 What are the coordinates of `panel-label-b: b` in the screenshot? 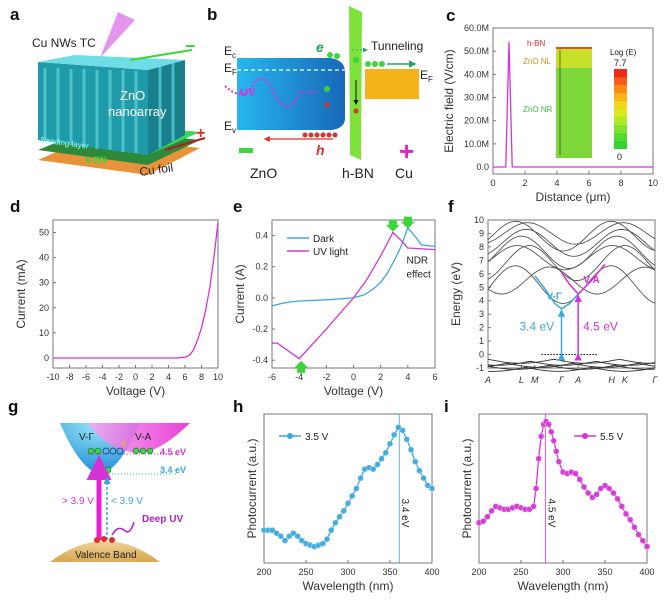 It's located at (212, 14).